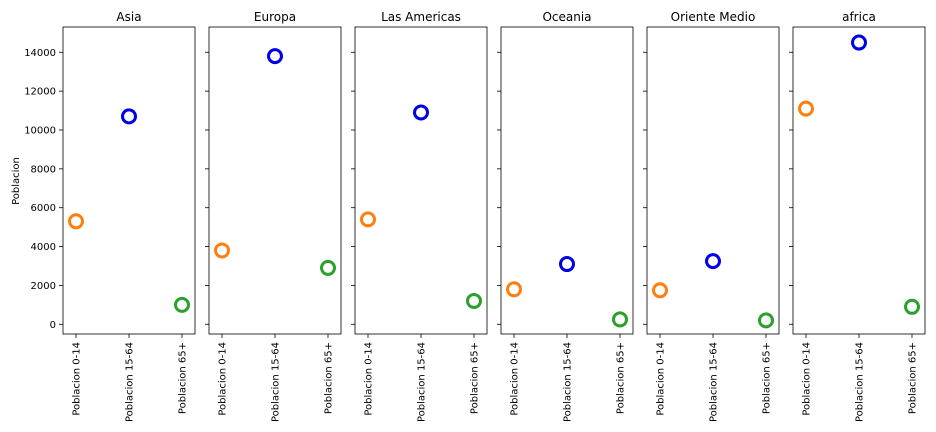 This screenshot has width=936, height=432. I want to click on y-axis-label: Poblacion, so click(16, 181).